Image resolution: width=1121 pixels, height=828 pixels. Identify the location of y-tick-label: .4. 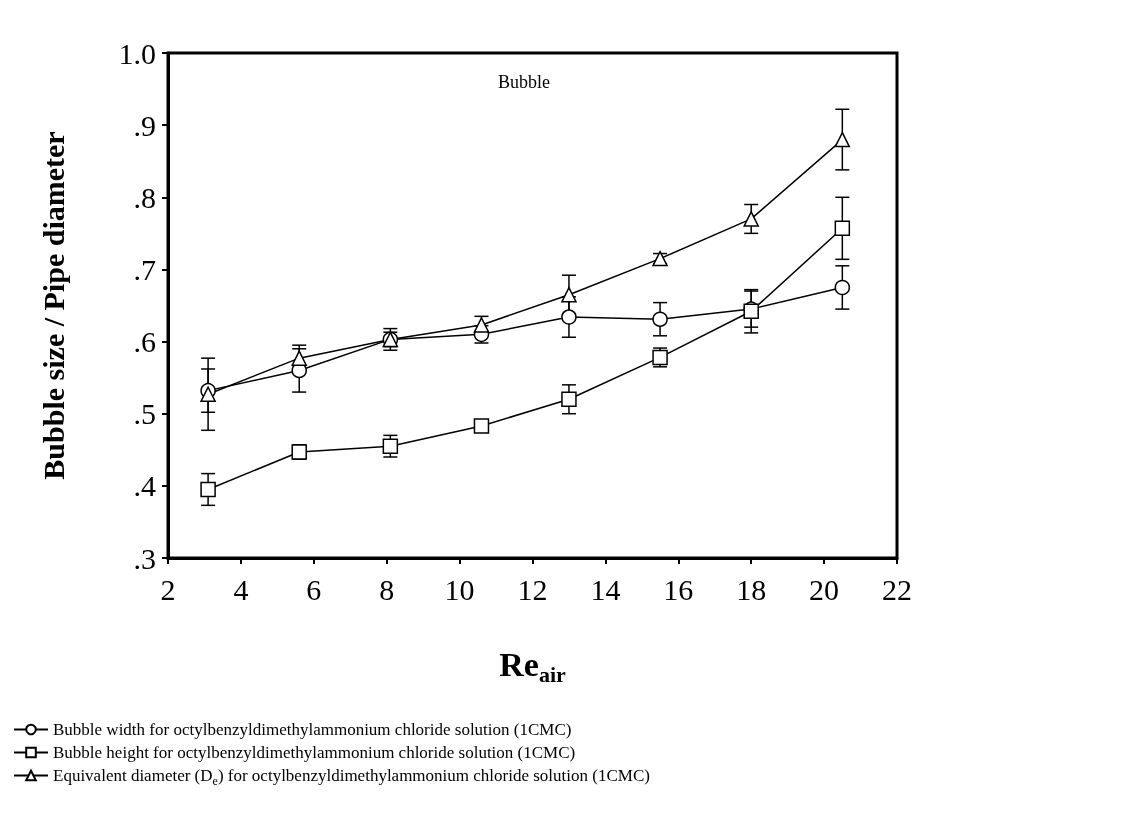
(144, 486).